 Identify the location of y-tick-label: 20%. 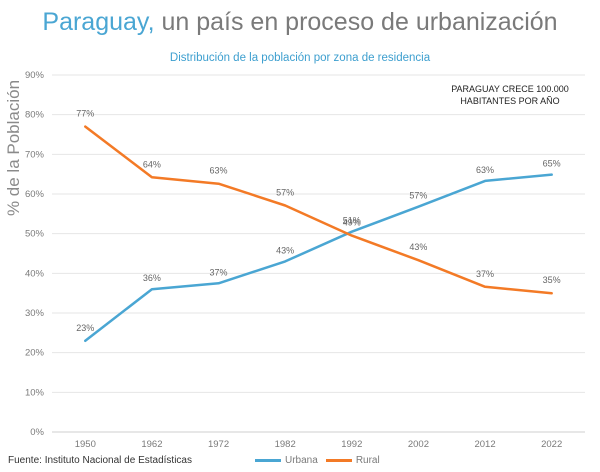
(35, 353).